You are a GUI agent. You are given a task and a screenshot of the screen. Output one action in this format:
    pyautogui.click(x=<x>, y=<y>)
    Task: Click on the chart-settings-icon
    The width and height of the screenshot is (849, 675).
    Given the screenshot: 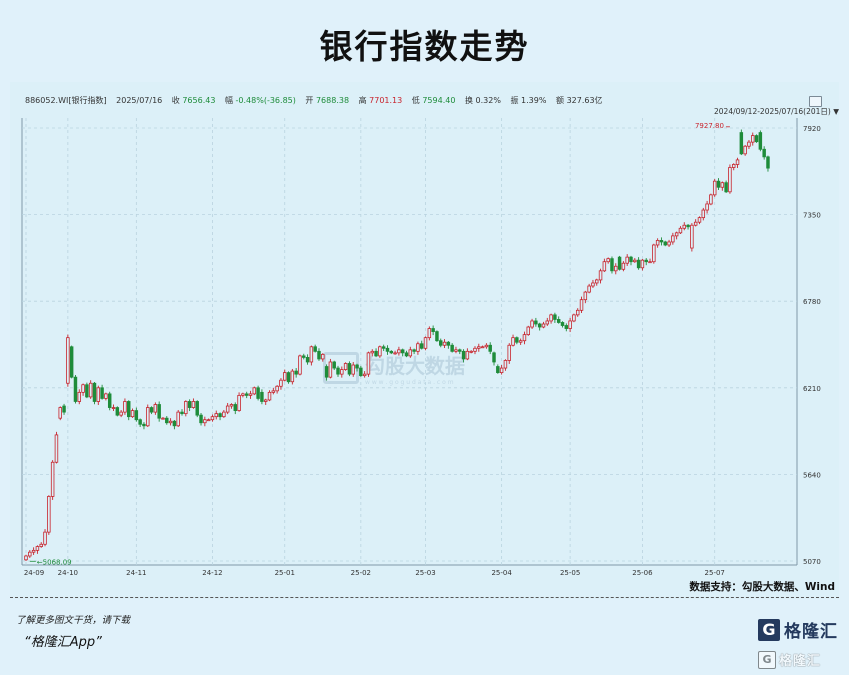 What is the action you would take?
    pyautogui.click(x=815, y=101)
    